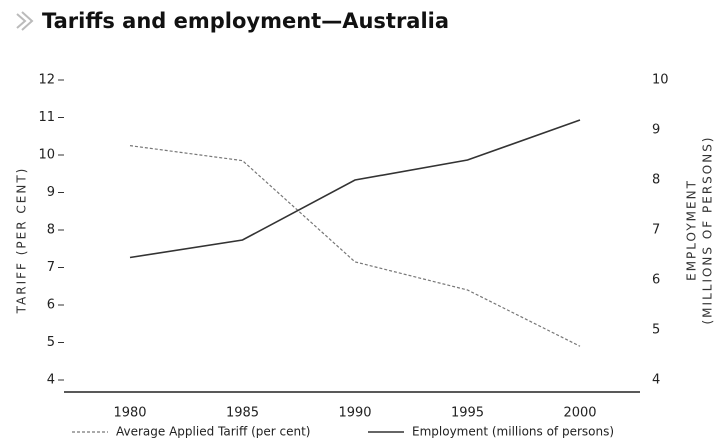  I want to click on y-tick-label: 4, so click(51, 380).